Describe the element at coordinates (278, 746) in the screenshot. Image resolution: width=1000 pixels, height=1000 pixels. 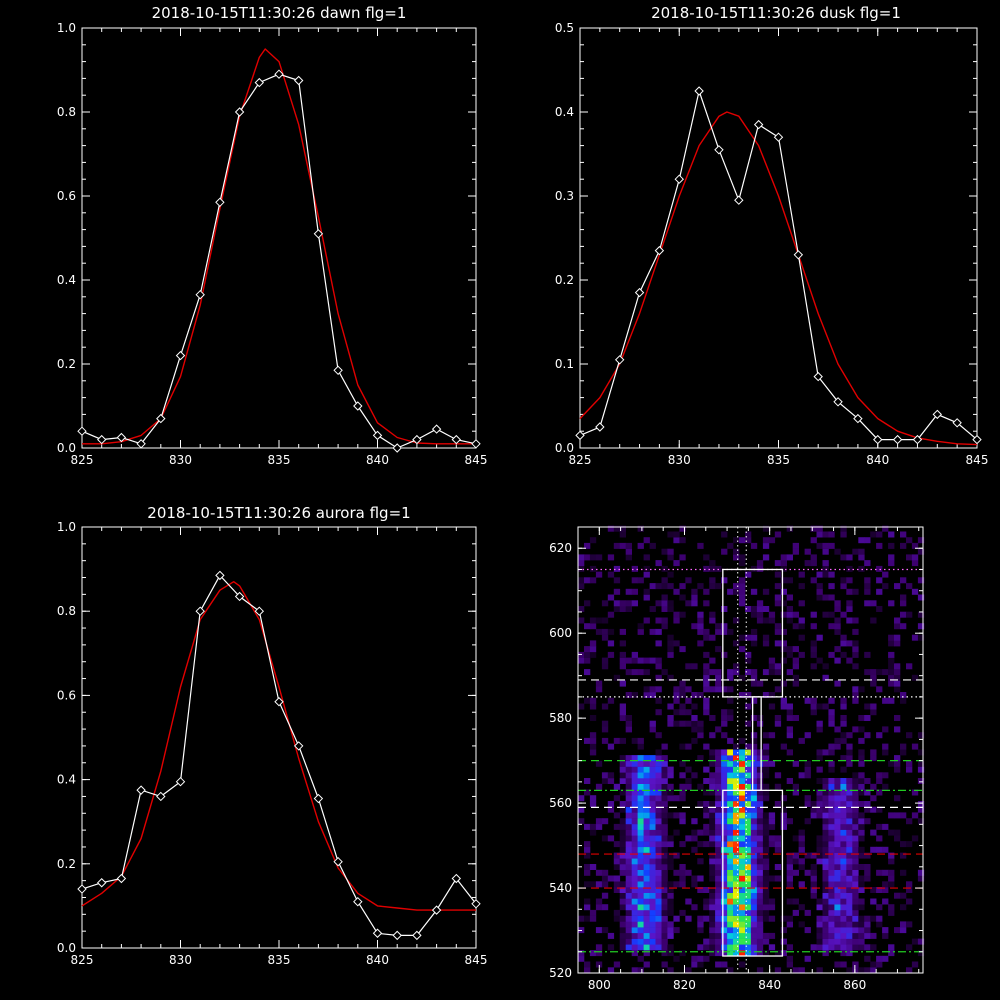
I see `fit-curve` at that location.